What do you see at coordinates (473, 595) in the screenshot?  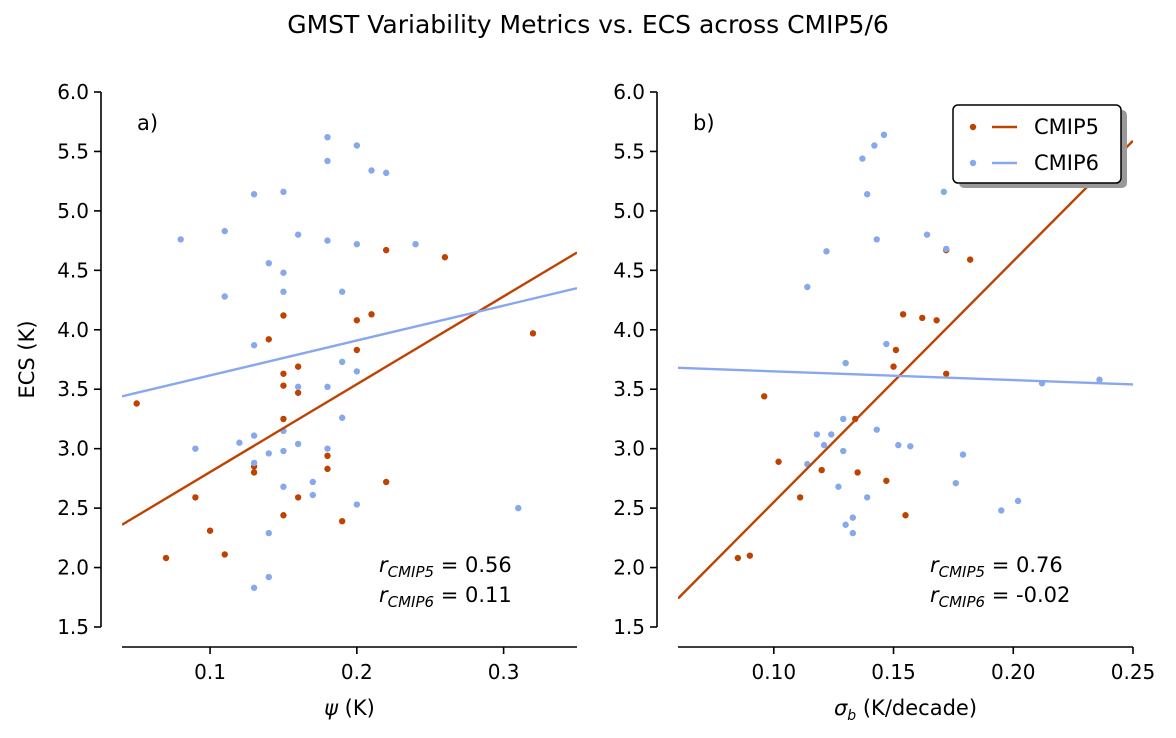 I see `corr-value: = 0.11` at bounding box center [473, 595].